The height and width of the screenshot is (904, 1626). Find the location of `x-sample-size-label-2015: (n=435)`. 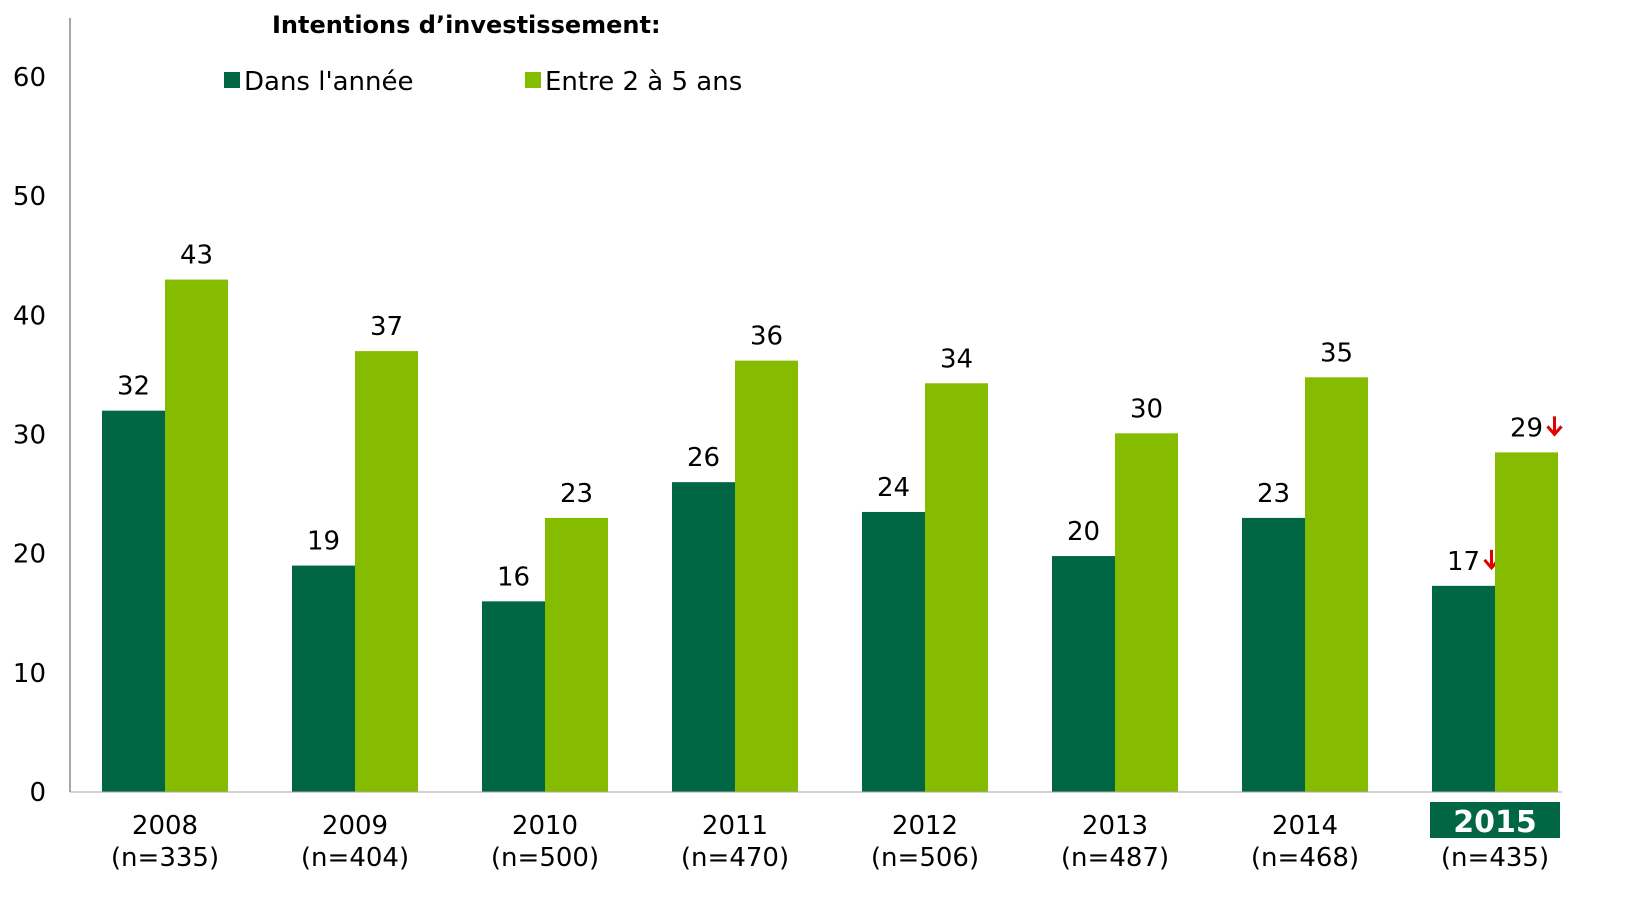

x-sample-size-label-2015: (n=435) is located at coordinates (1495, 858).